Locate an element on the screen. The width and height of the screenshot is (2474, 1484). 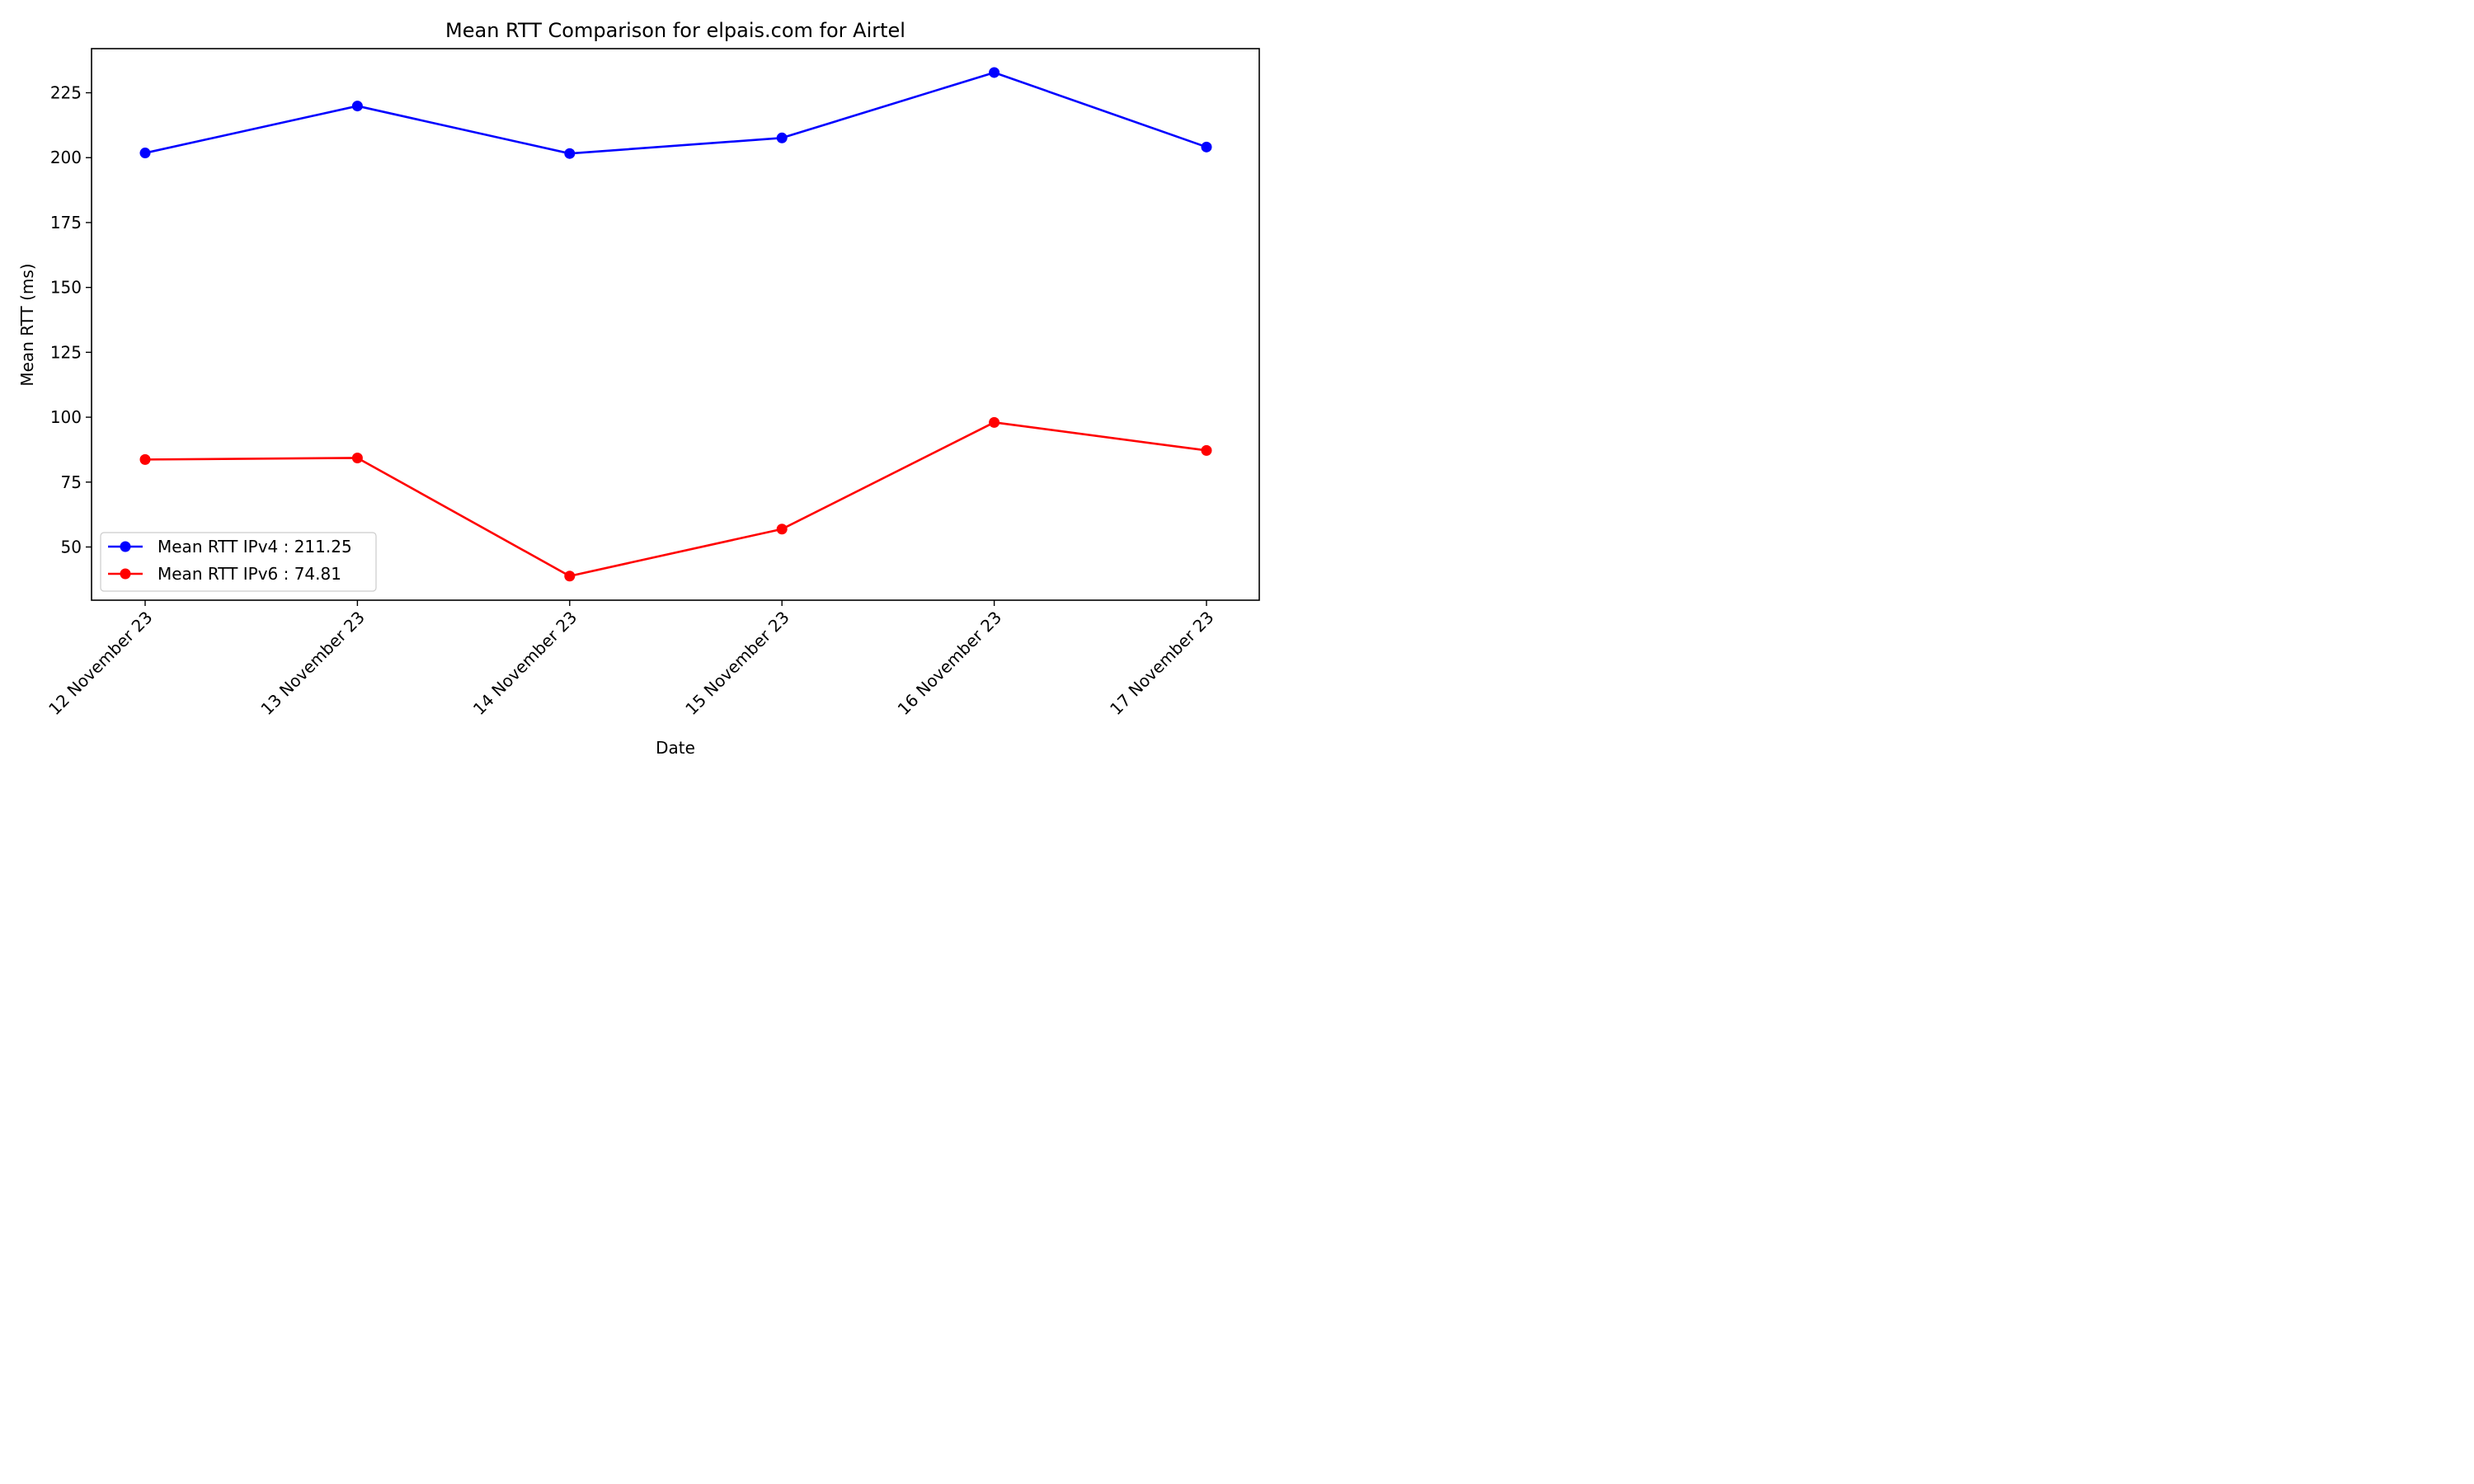
y-tick-label: 200 is located at coordinates (66, 157).